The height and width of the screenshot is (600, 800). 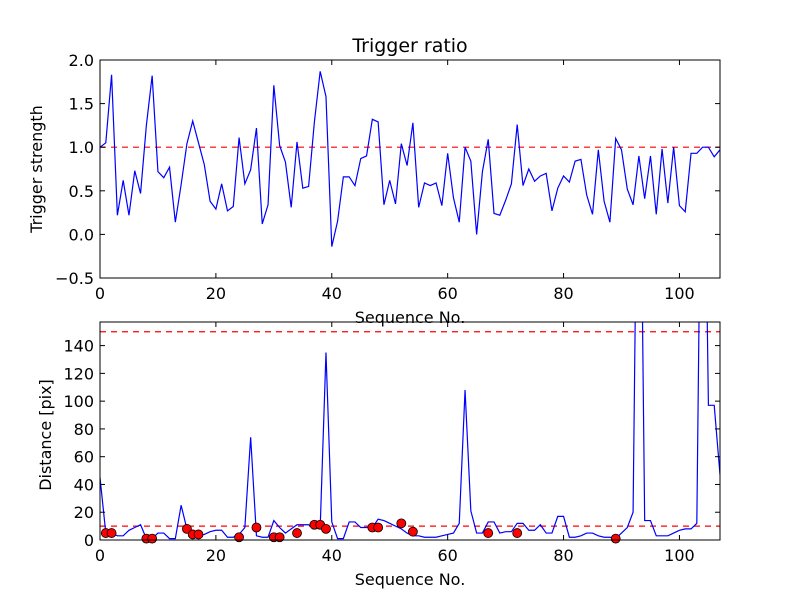 I want to click on bottom-y-tick-label-5: 100, so click(x=78, y=401).